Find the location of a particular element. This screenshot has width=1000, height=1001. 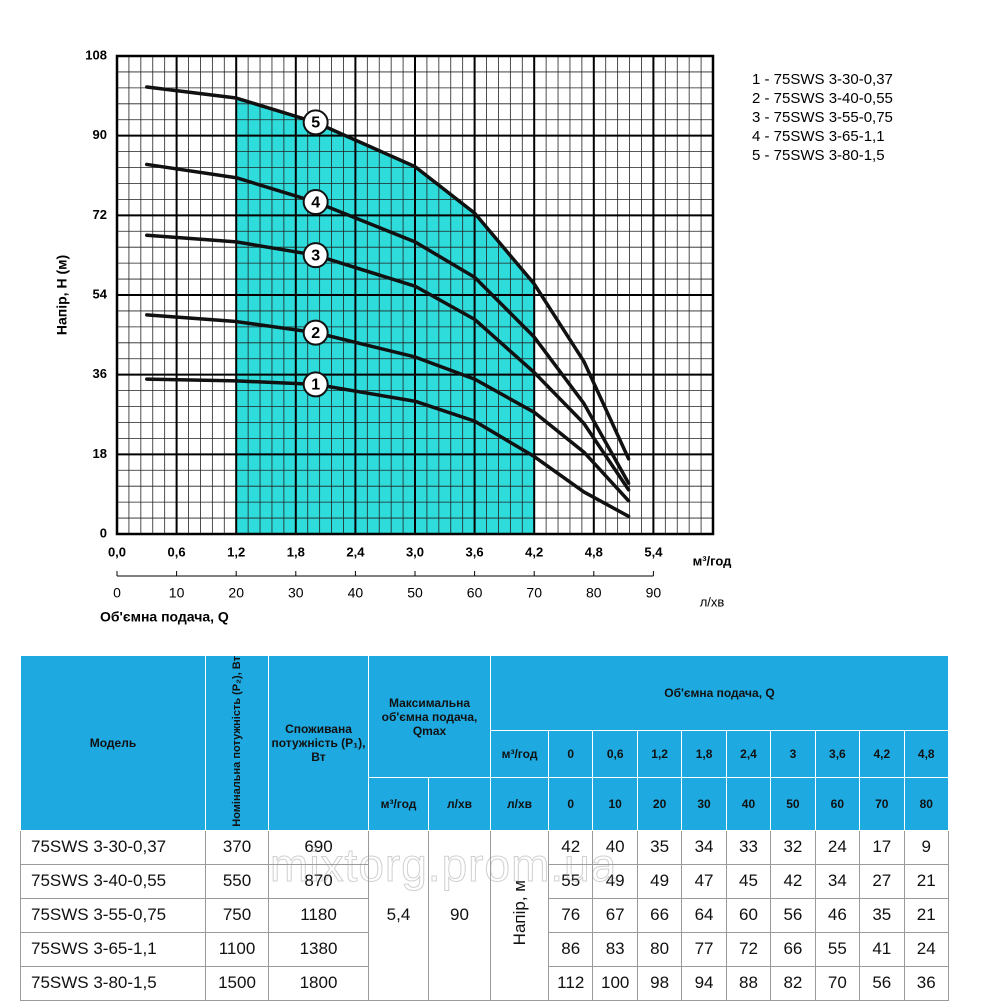

table-cell: Напір, м is located at coordinates (520, 915).